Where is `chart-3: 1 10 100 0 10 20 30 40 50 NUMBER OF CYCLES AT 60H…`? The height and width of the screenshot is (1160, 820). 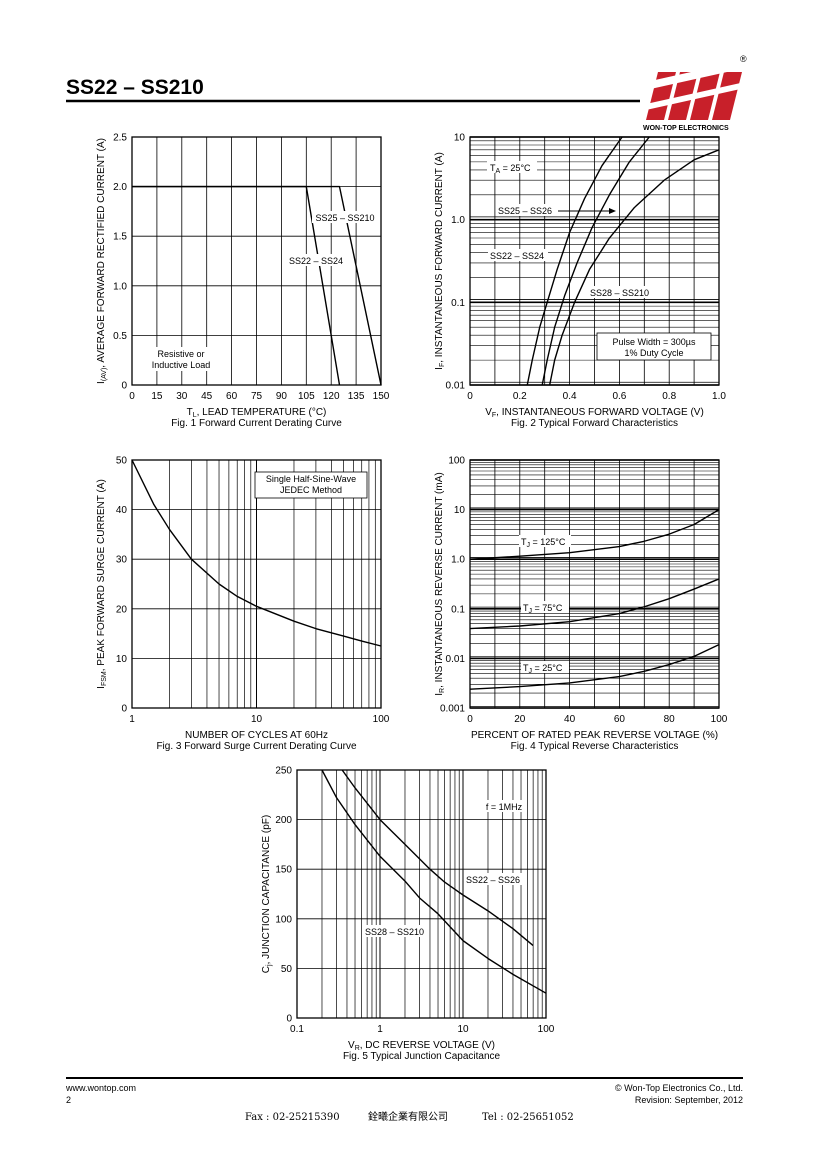 chart-3: 1 10 100 0 10 20 30 40 50 NUMBER OF CYCLES AT 60H… is located at coordinates (243, 604).